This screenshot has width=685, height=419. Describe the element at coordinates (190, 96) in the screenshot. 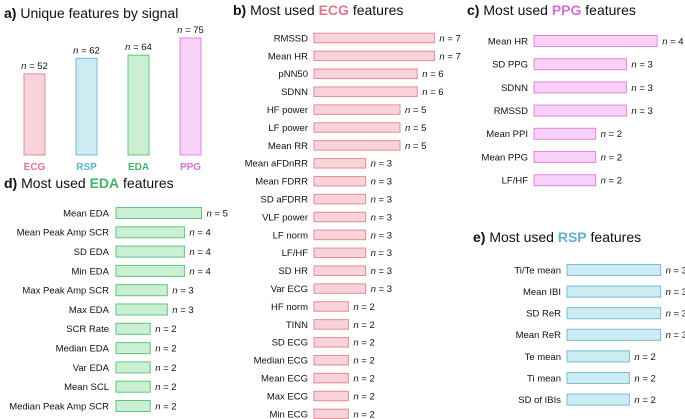

I see `bar-ppg` at that location.